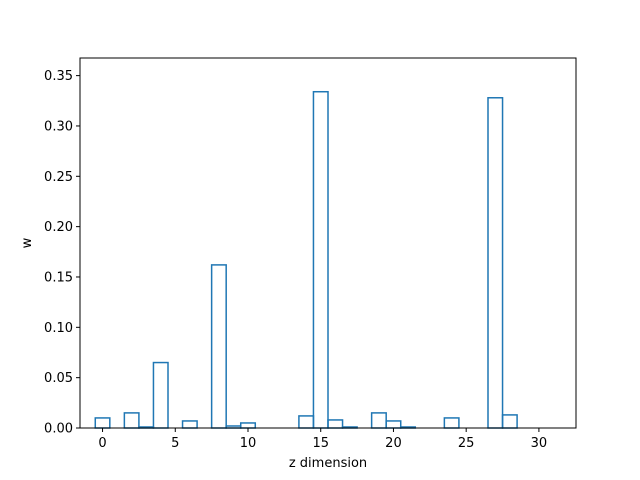 The width and height of the screenshot is (640, 480). What do you see at coordinates (393, 443) in the screenshot?
I see `x-tick-label: 20` at bounding box center [393, 443].